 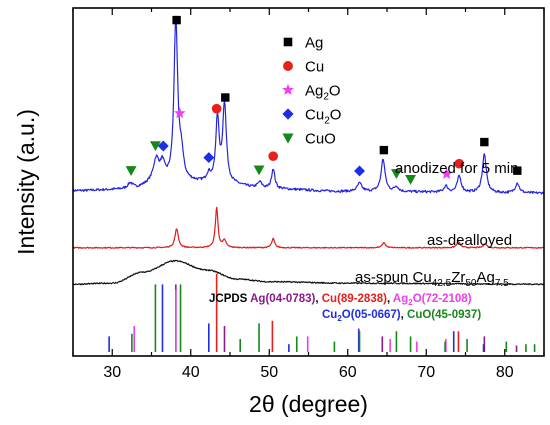 I want to click on legend-label-ag: Ag, so click(x=314, y=43).